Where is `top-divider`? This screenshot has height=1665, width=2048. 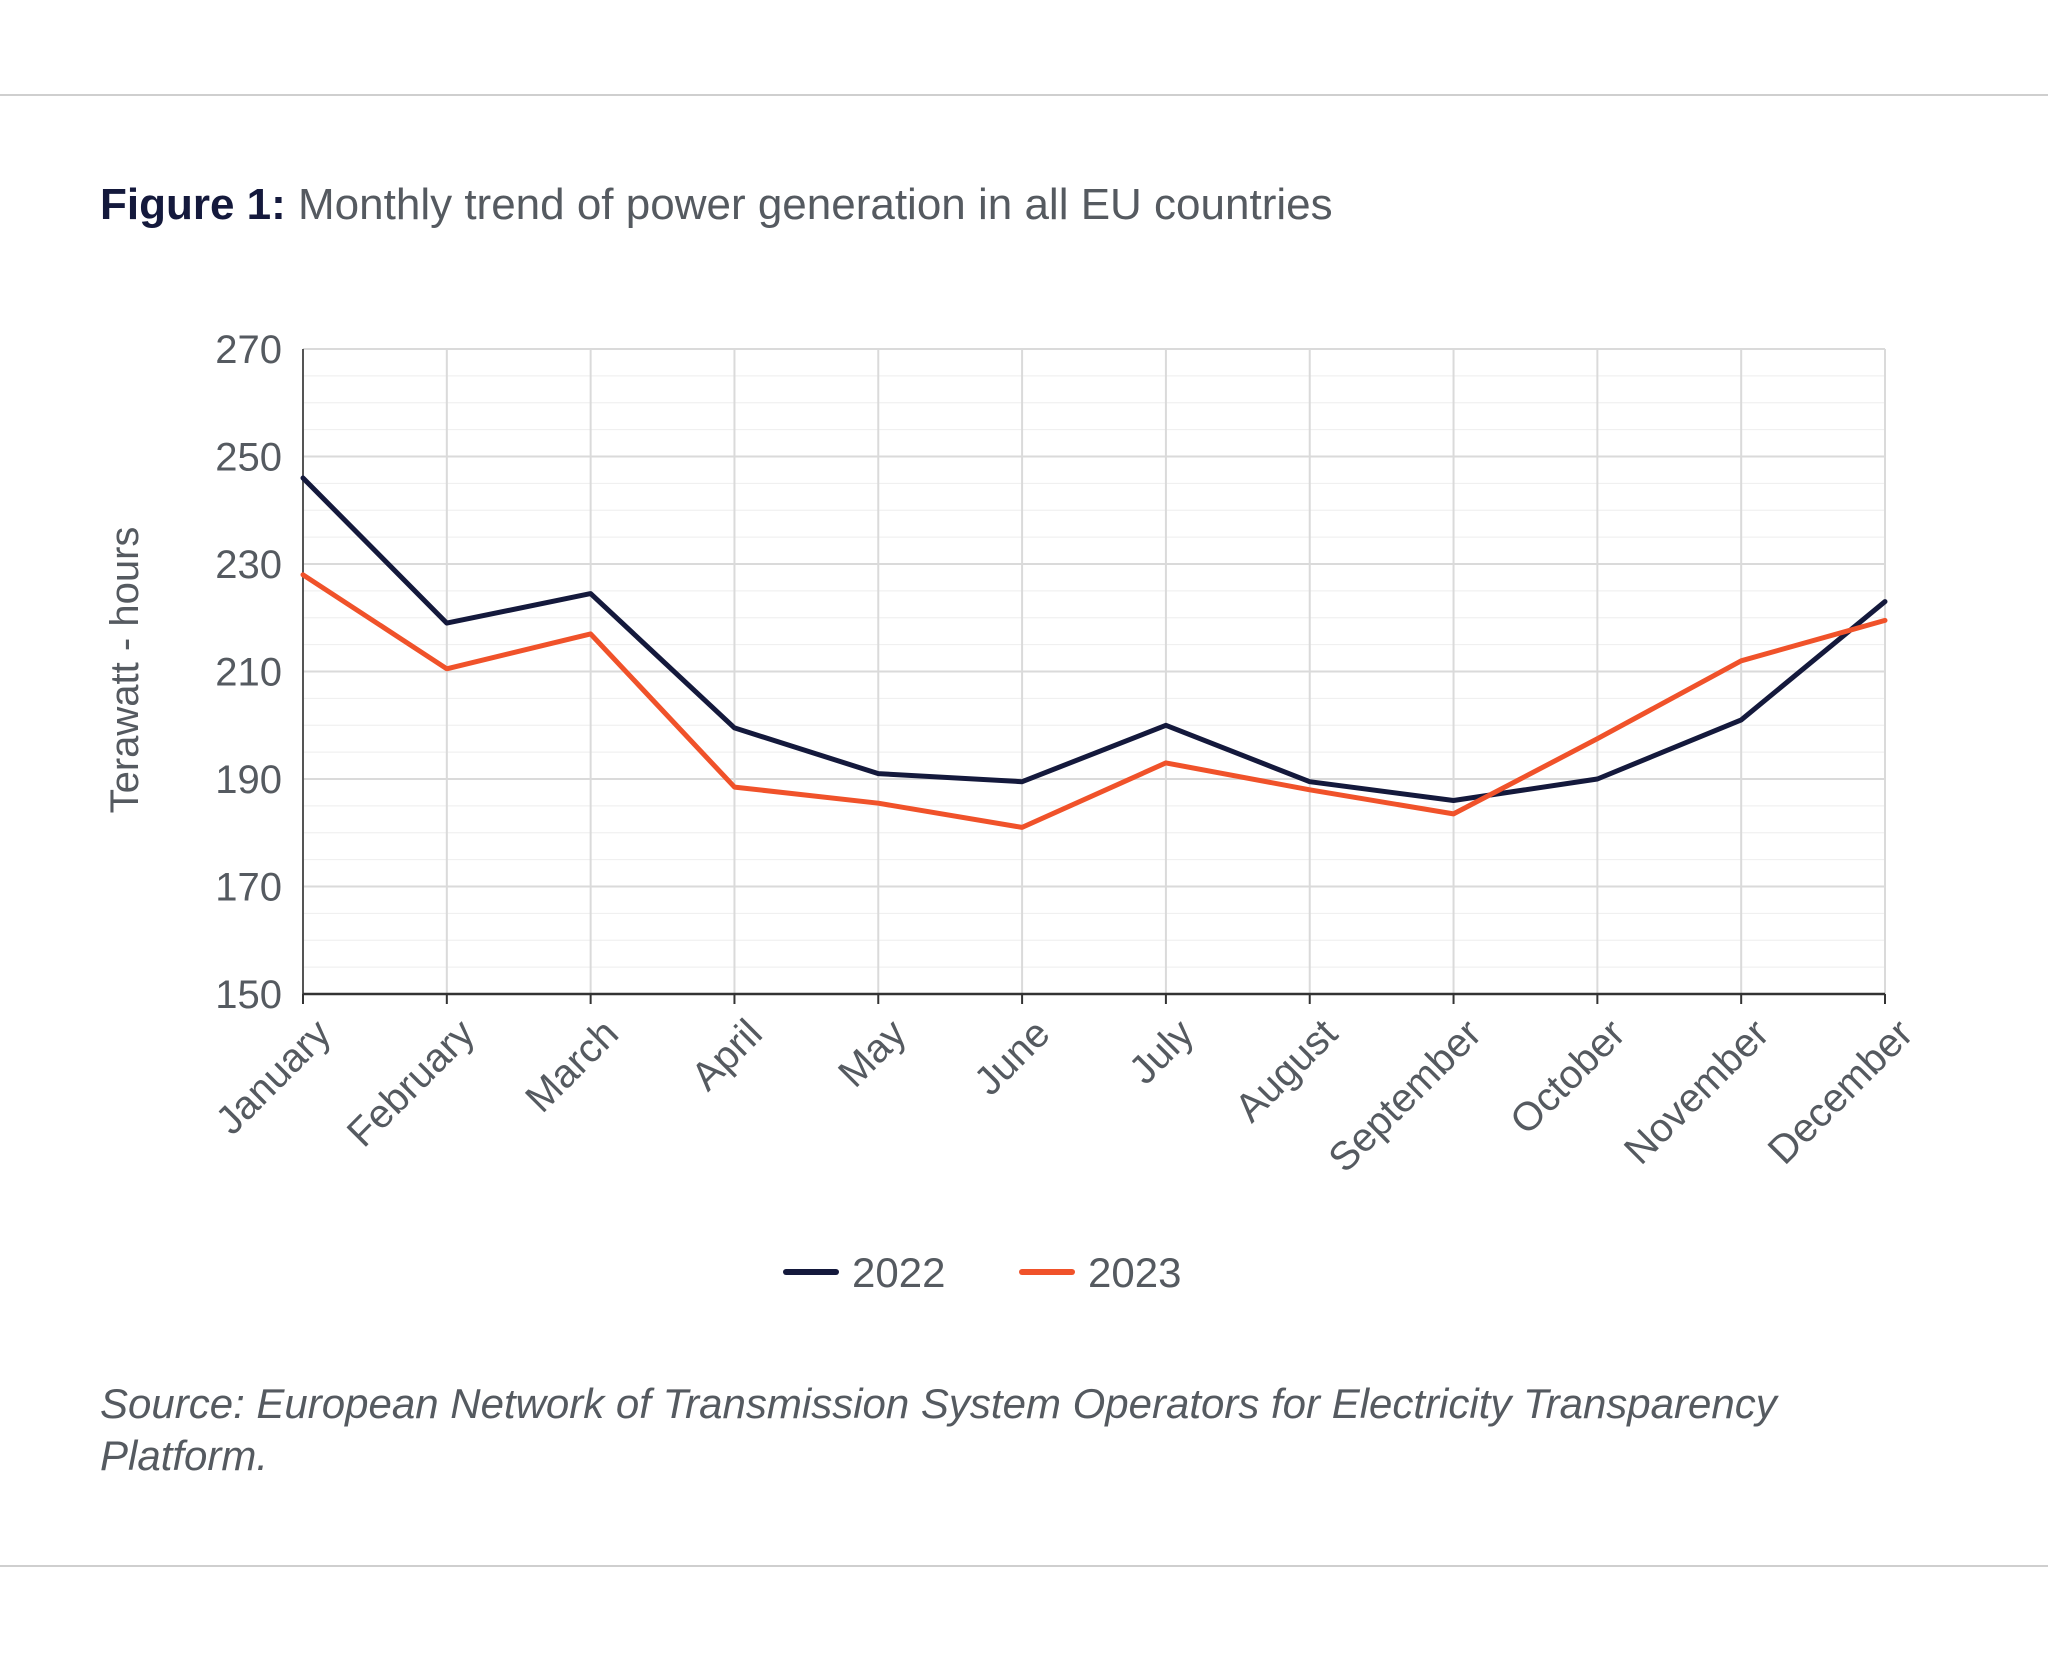 top-divider is located at coordinates (1024, 95).